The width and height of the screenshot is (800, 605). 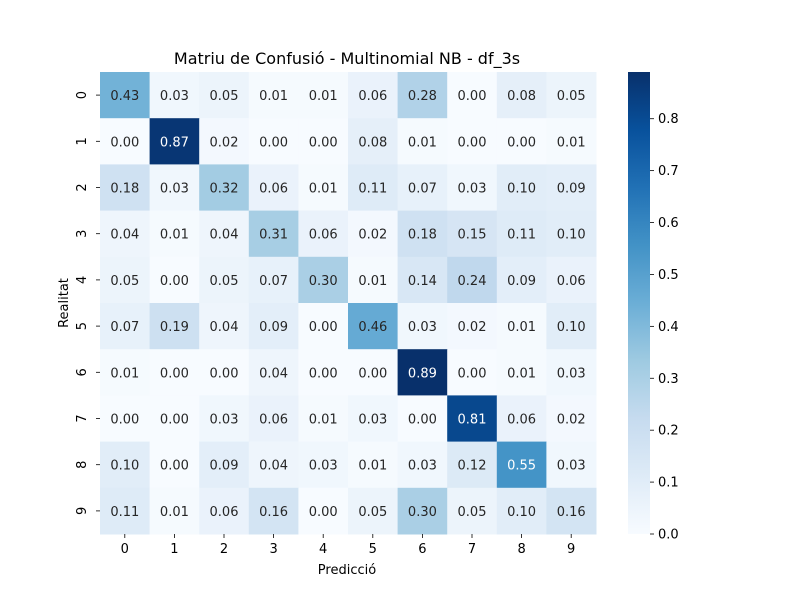 I want to click on cell-value-label: 0.08, so click(x=521, y=96).